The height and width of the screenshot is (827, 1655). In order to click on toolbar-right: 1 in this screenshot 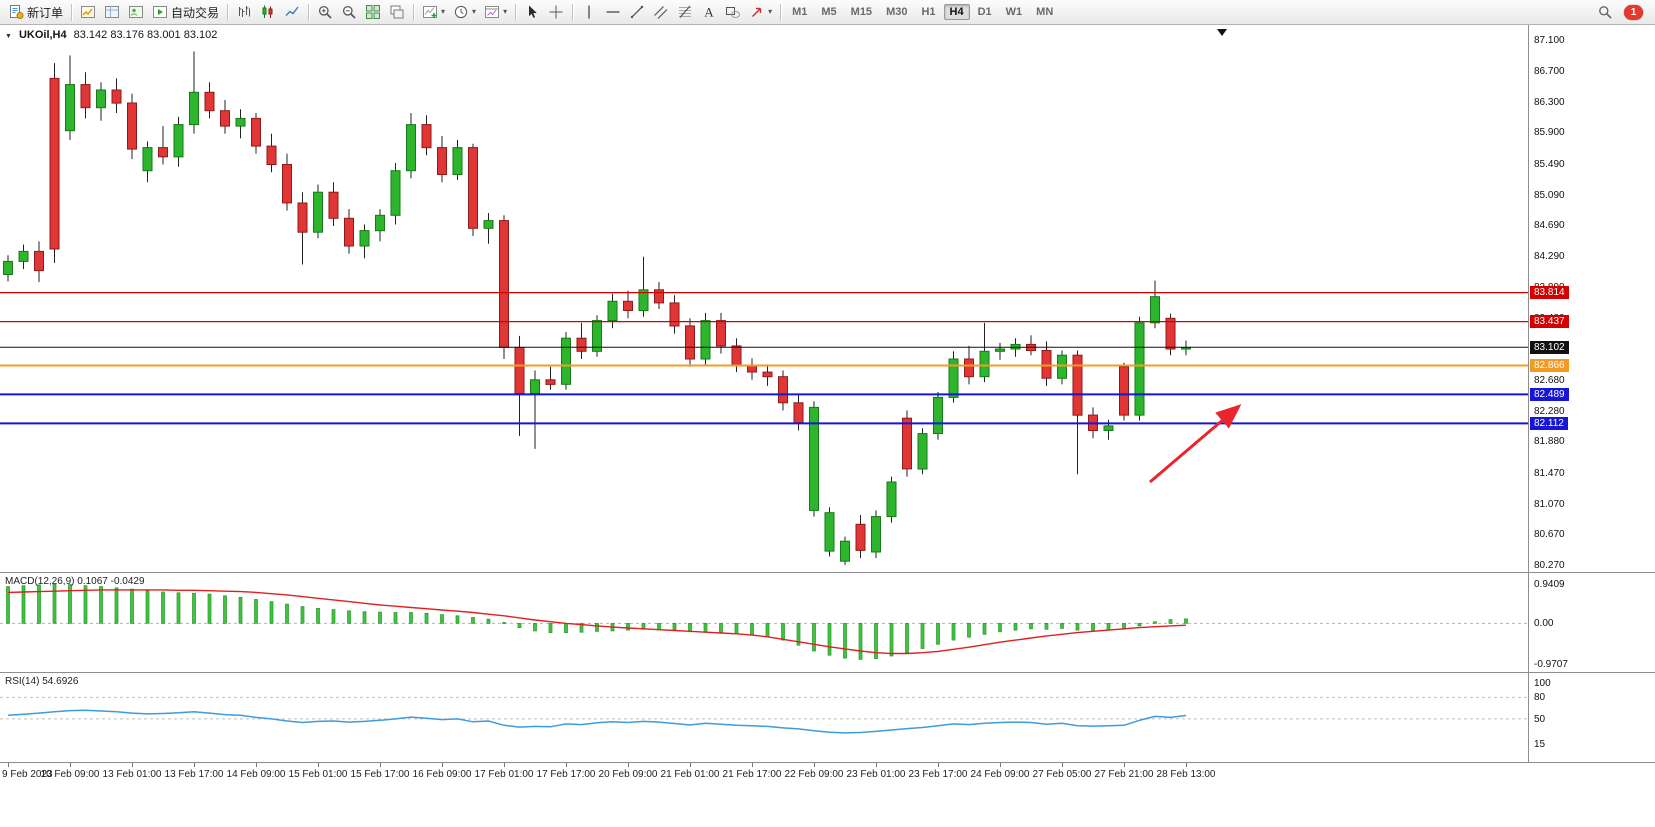, I will do `click(1622, 12)`.